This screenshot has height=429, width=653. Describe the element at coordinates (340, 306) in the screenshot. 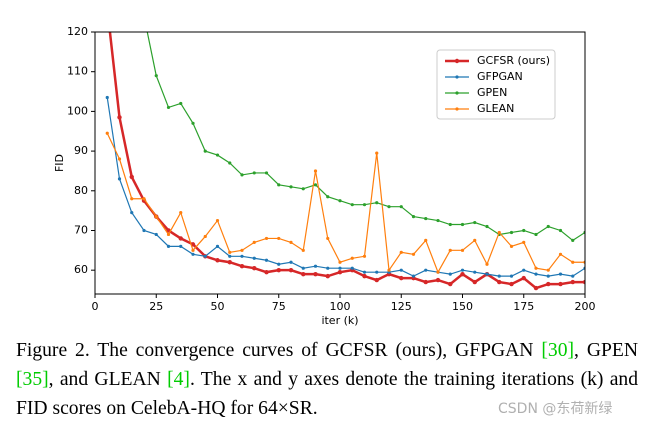

I see `x-tick-label: 100` at that location.